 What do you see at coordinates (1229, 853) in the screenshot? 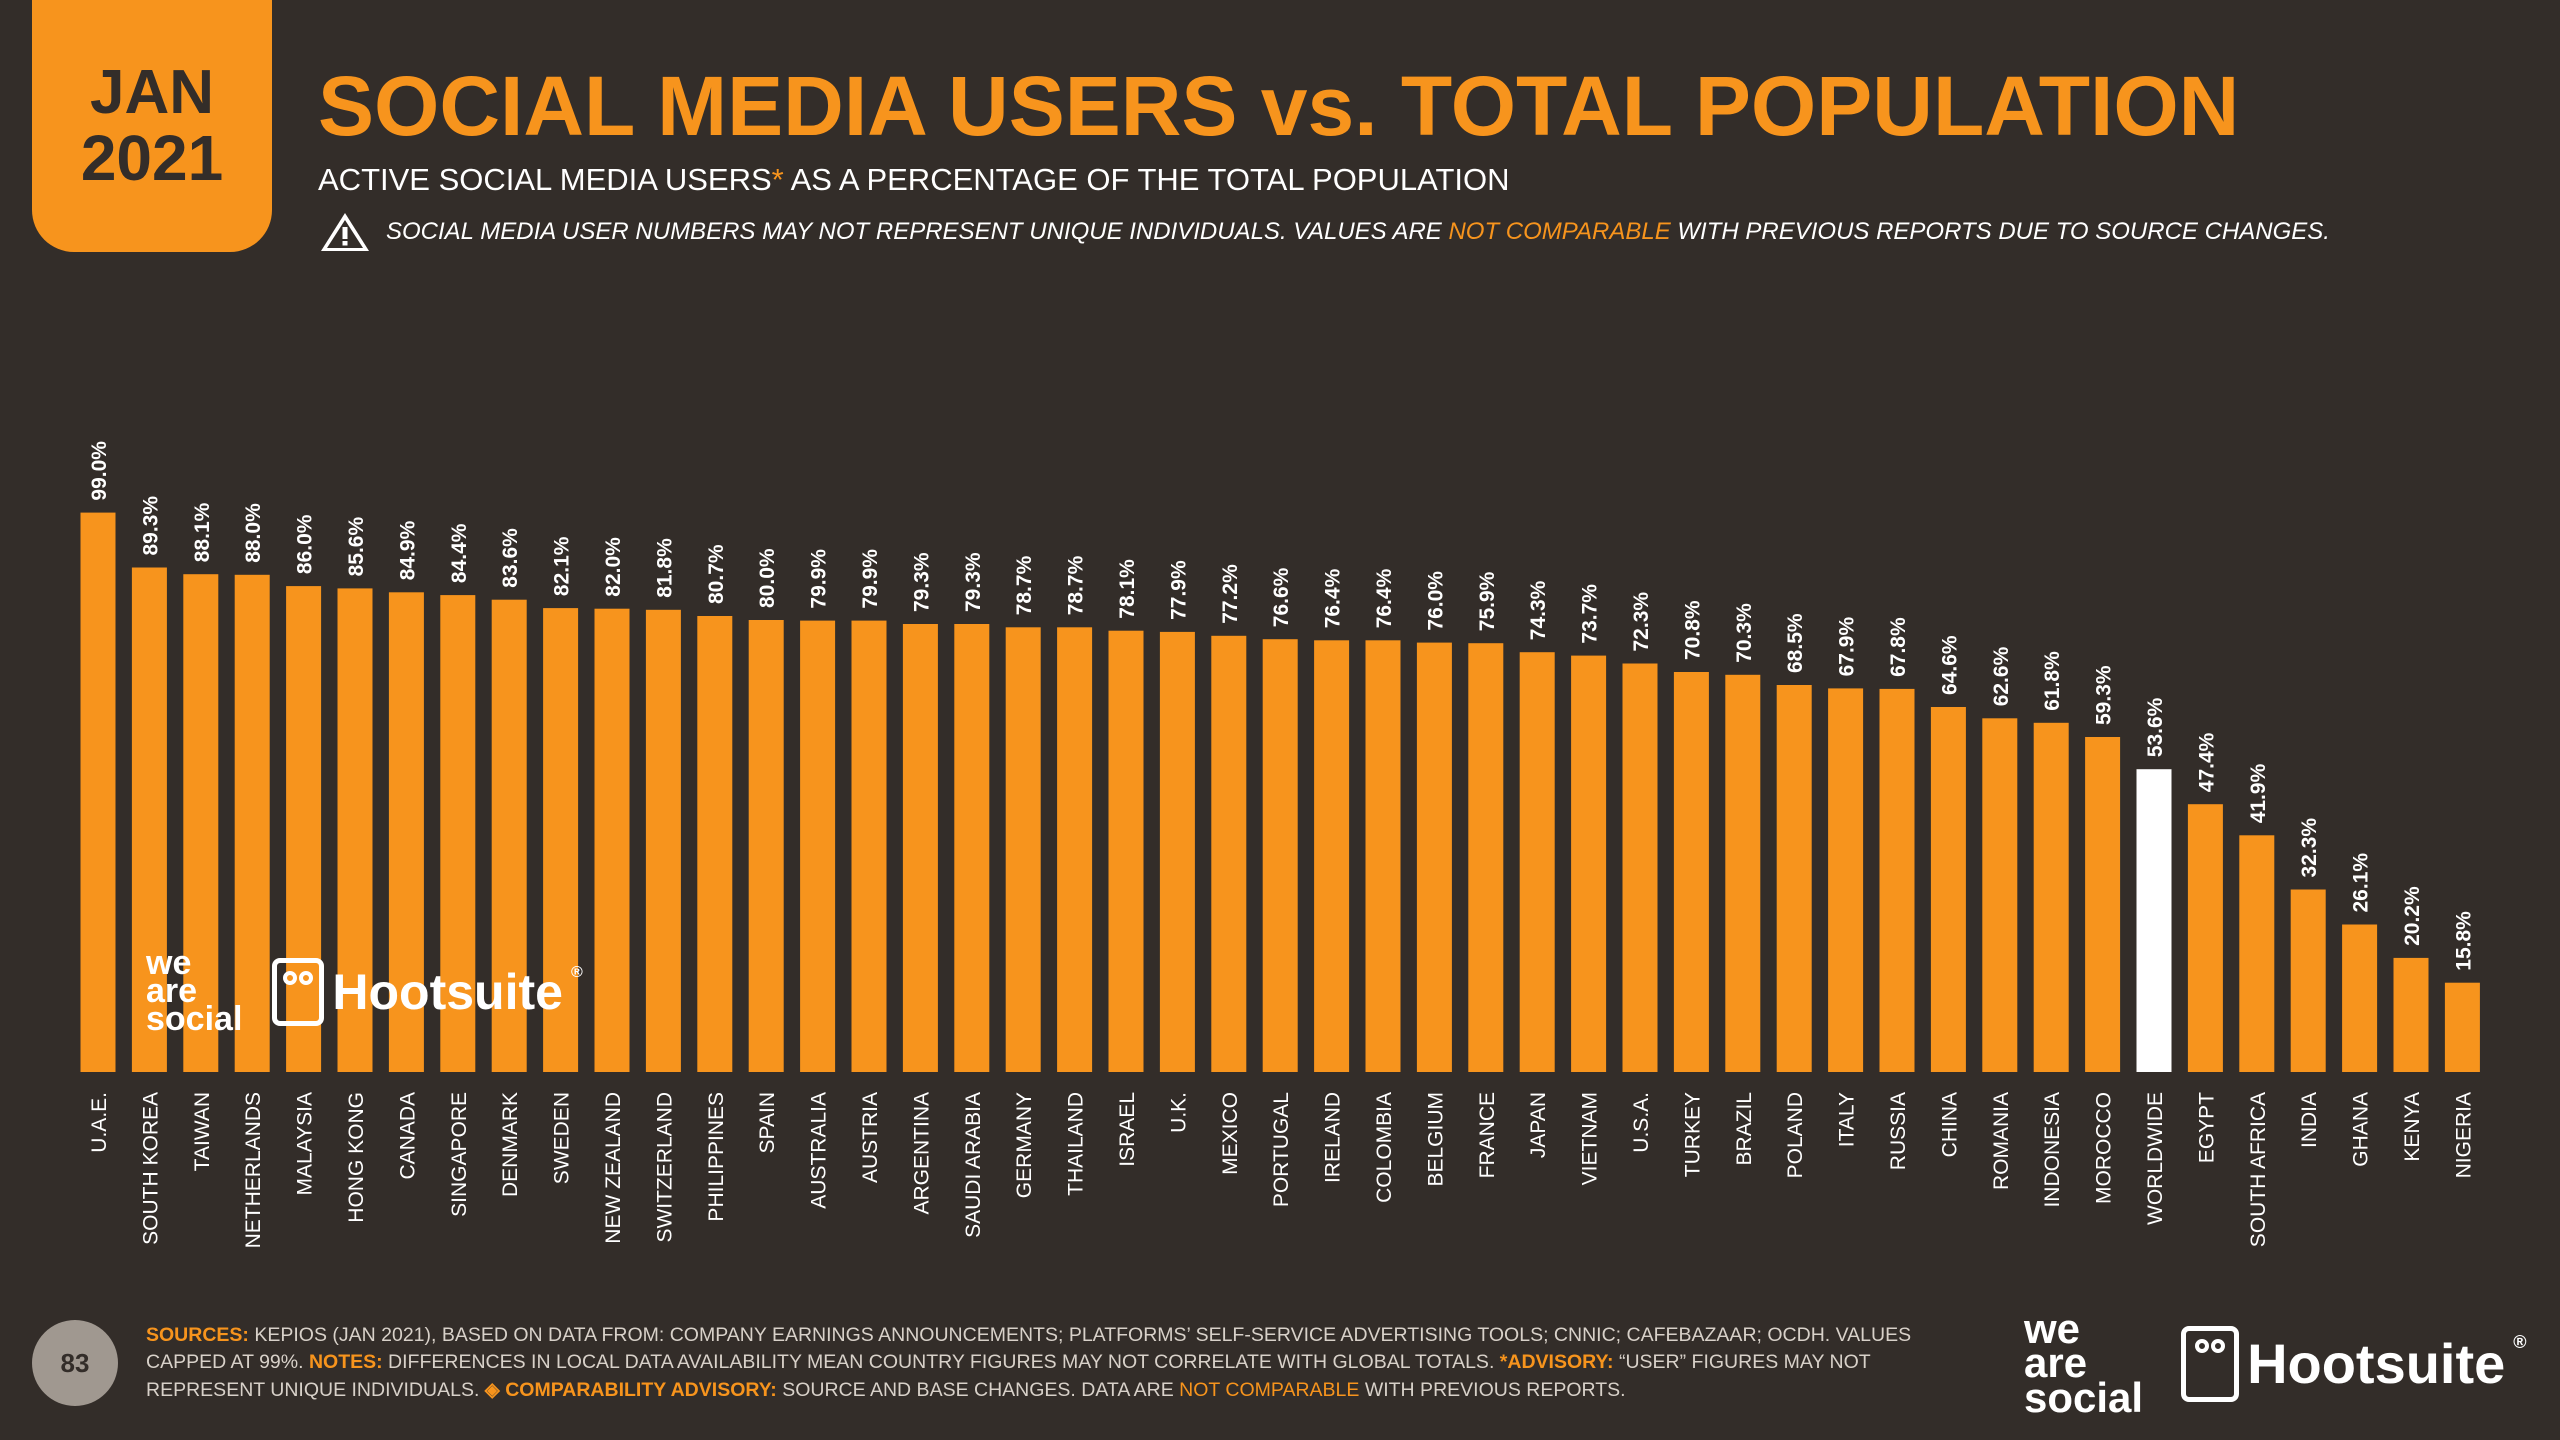
I see `bar-mexico` at bounding box center [1229, 853].